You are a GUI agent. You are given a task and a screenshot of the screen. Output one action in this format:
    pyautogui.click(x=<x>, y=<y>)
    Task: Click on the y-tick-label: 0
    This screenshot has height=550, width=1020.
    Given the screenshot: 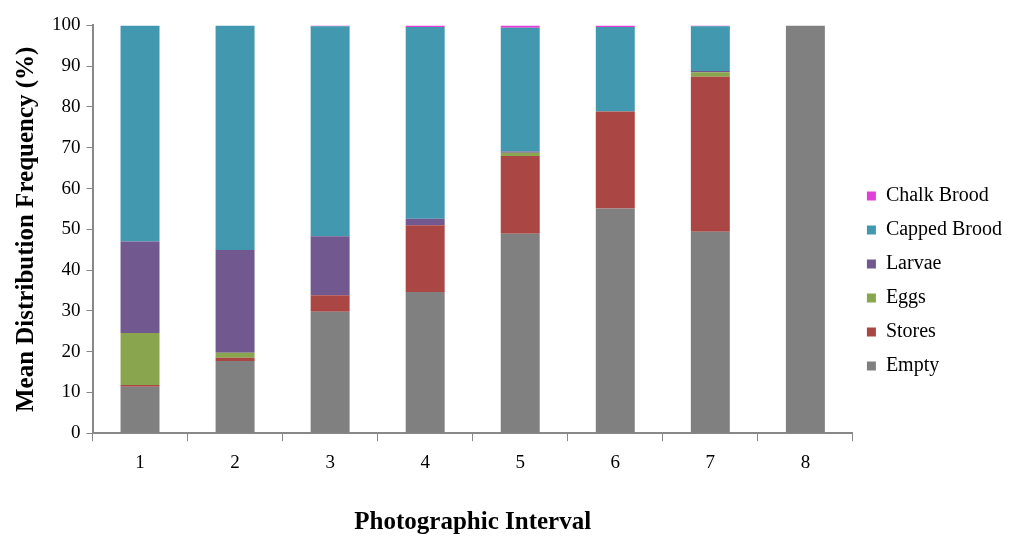 What is the action you would take?
    pyautogui.click(x=76, y=432)
    